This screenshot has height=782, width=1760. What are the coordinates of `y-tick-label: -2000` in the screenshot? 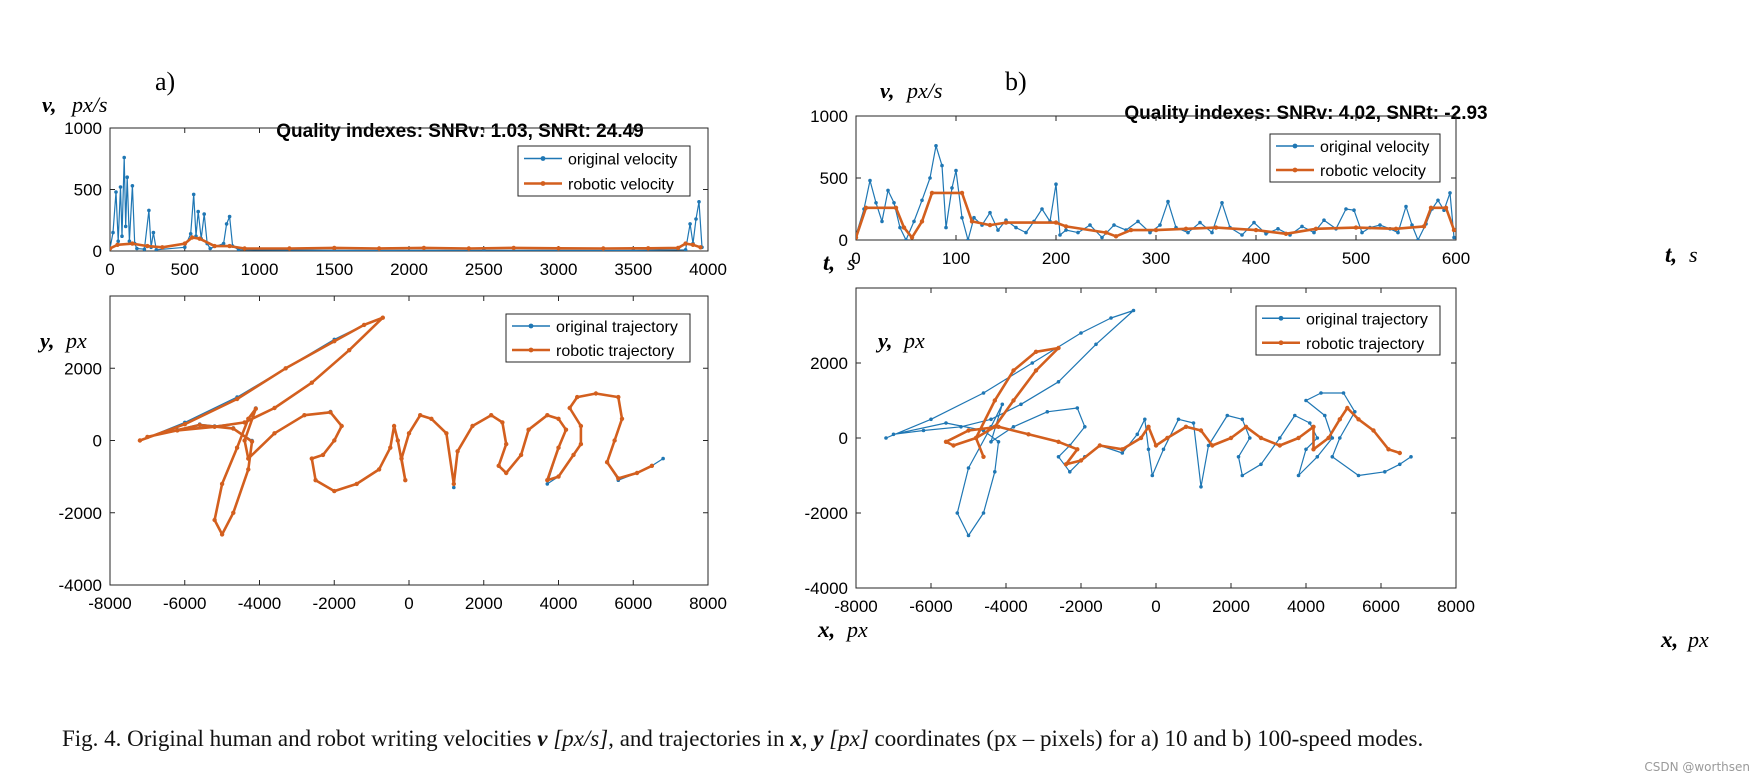 It's located at (826, 513).